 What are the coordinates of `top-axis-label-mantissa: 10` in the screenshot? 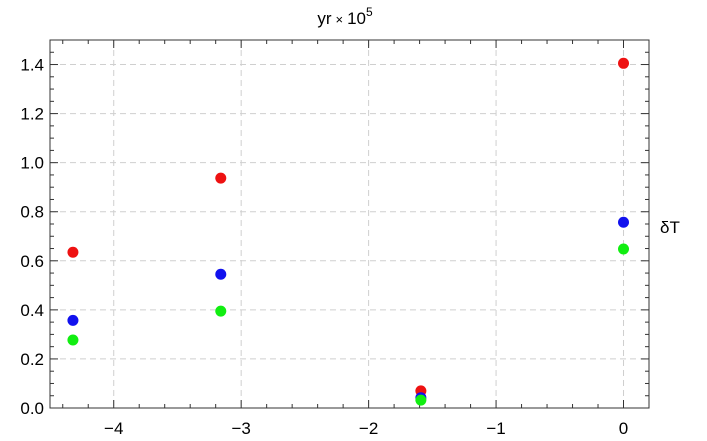 It's located at (356, 18).